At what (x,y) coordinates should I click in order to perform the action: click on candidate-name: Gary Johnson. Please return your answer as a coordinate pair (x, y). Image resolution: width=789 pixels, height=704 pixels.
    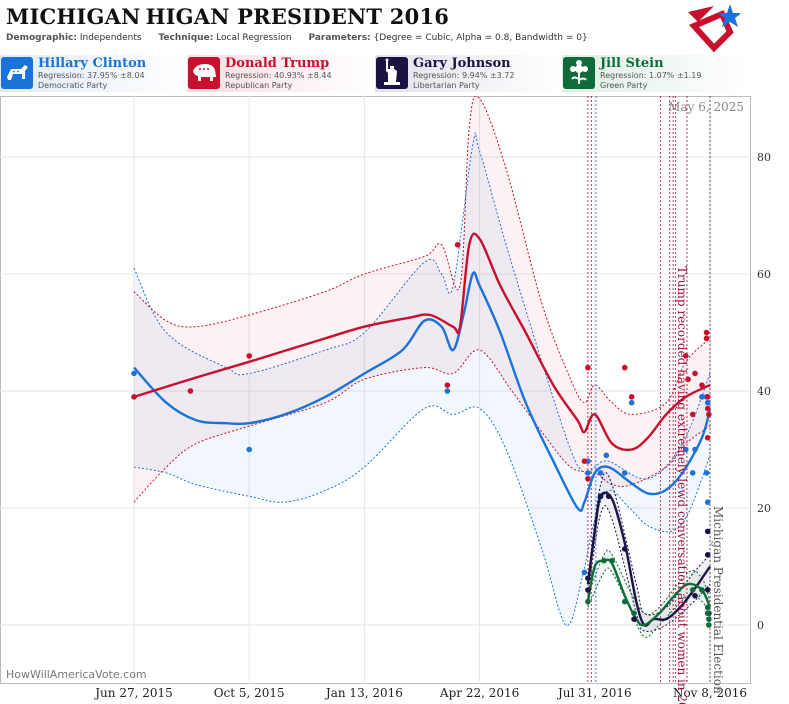
    Looking at the image, I should click on (462, 63).